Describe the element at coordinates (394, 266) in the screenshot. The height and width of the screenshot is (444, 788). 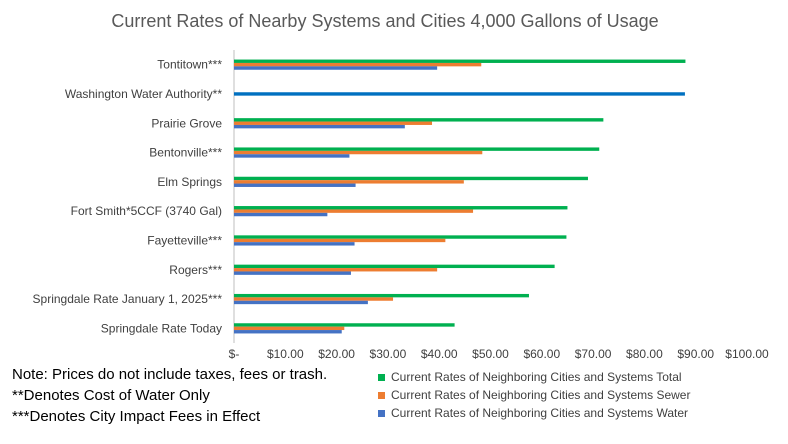
I see `bar-total-rogers` at that location.